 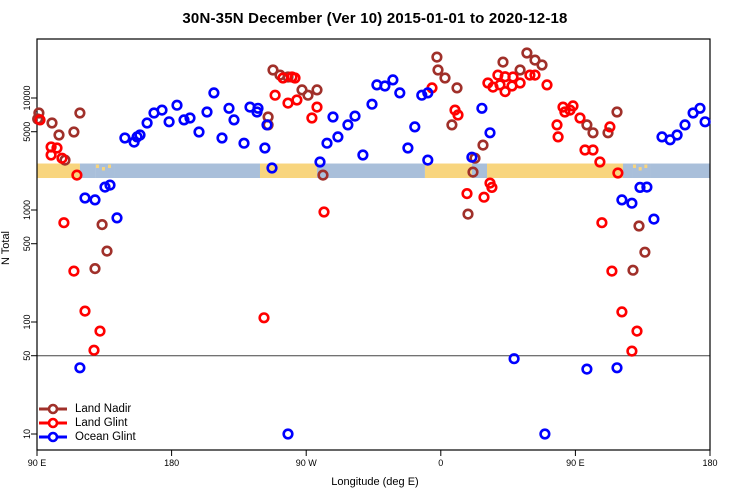 What do you see at coordinates (6, 248) in the screenshot?
I see `y-axis-title: N Total` at bounding box center [6, 248].